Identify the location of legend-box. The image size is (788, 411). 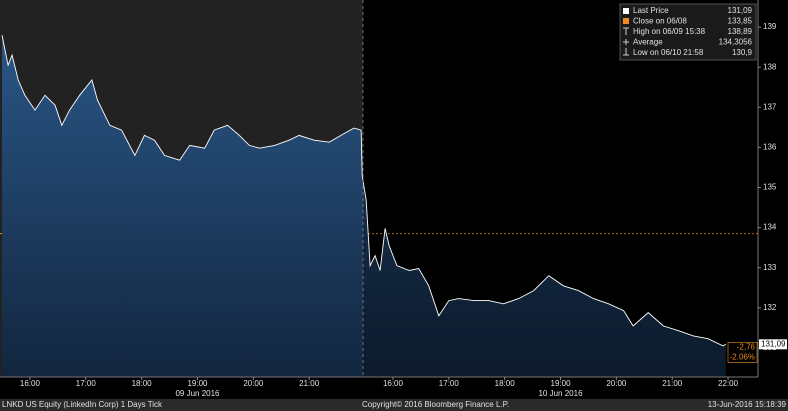
(688, 32).